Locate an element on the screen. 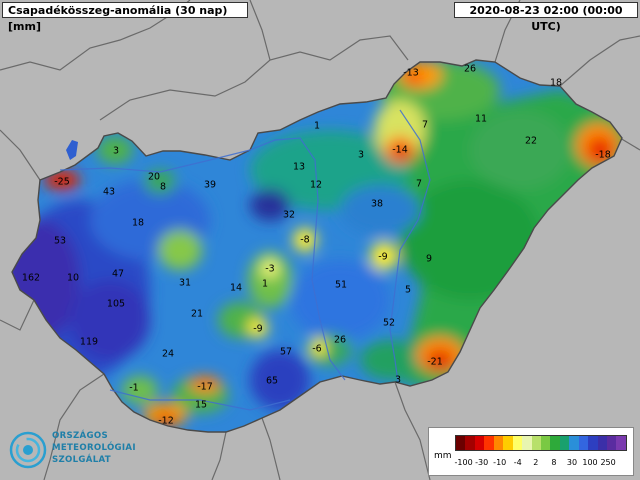 Image resolution: width=640 pixels, height=480 pixels. station-value: 162 is located at coordinates (31, 278).